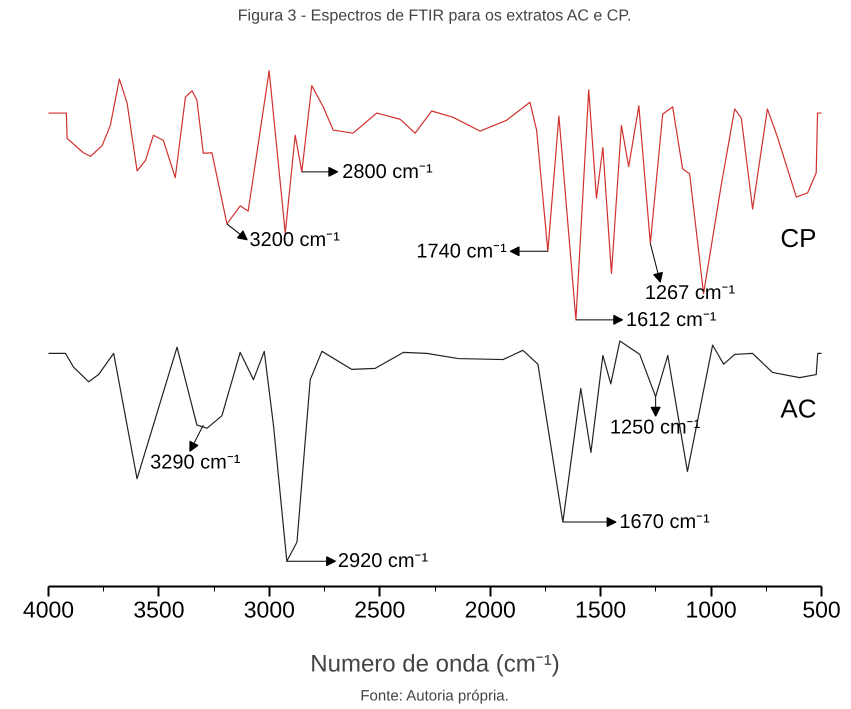 The height and width of the screenshot is (709, 851). Describe the element at coordinates (435, 664) in the screenshot. I see `x-axis-title: Numero de onda (cm⁻¹)` at that location.